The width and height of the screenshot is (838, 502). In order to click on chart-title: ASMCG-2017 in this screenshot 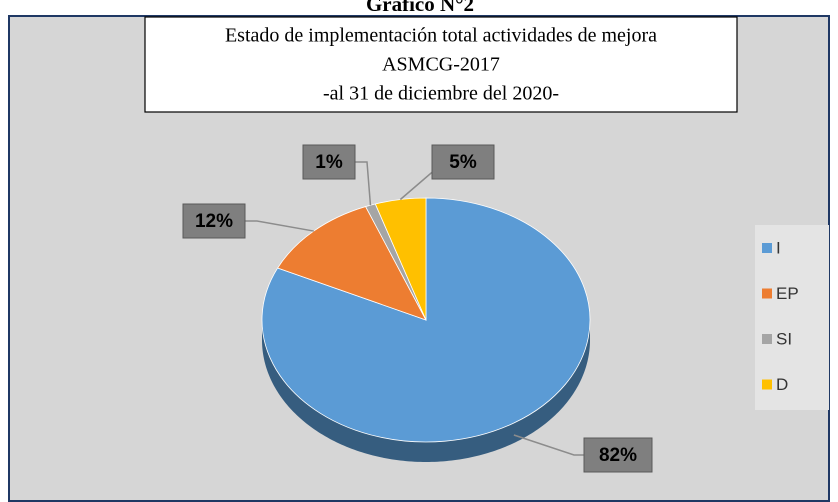, I will do `click(441, 65)`.